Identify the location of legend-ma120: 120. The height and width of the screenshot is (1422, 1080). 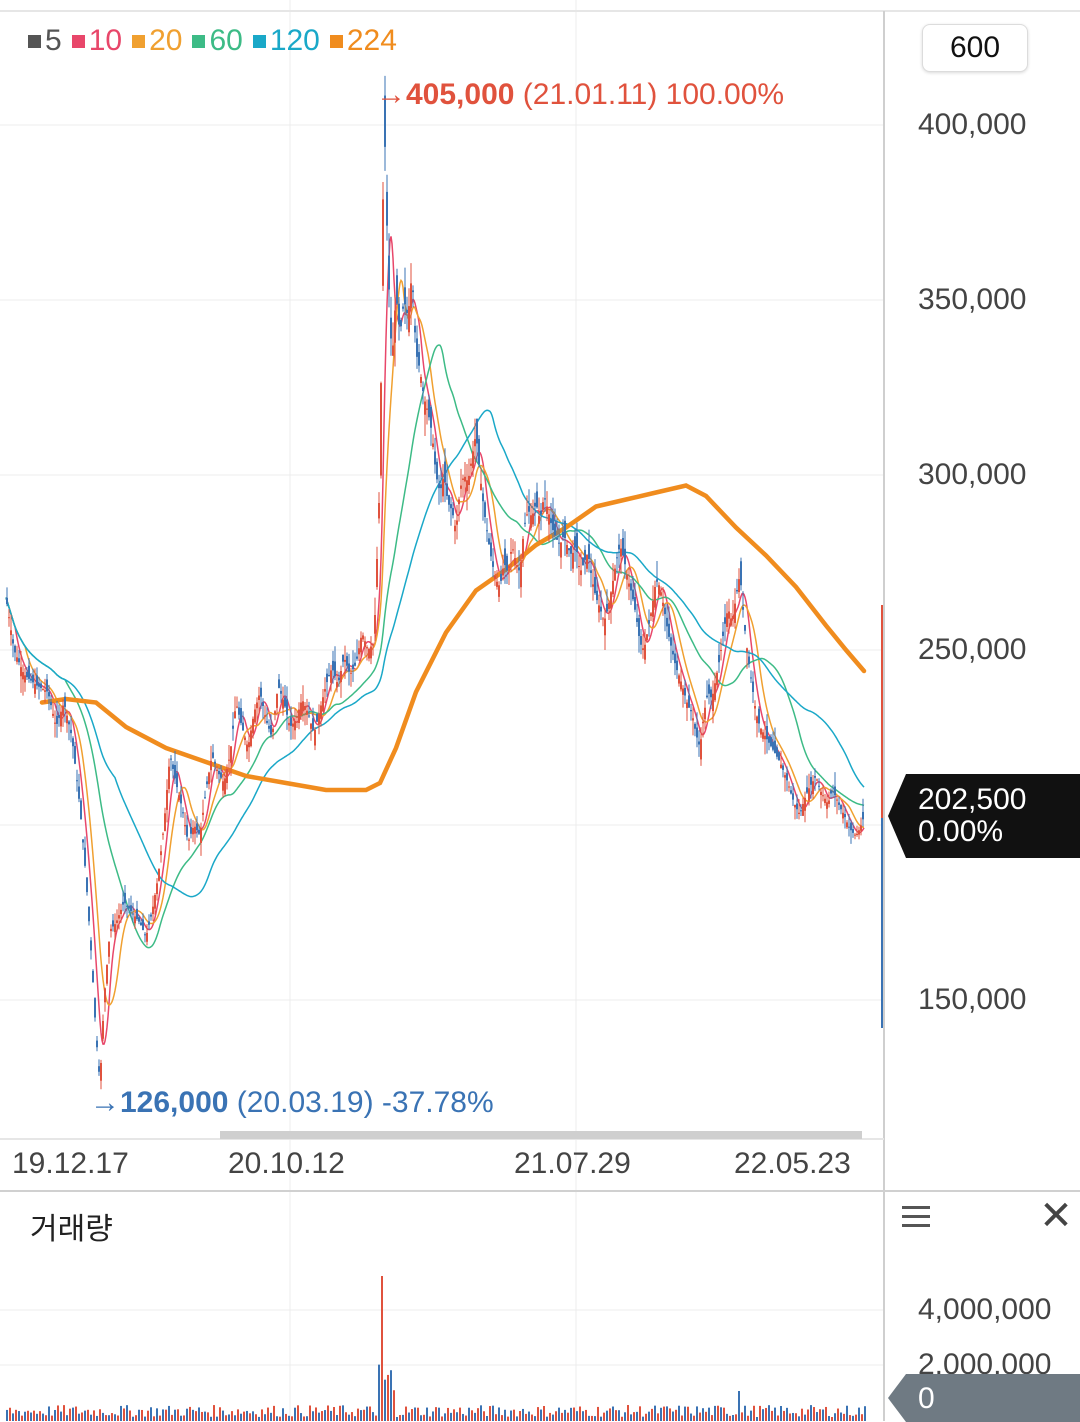
(286, 41).